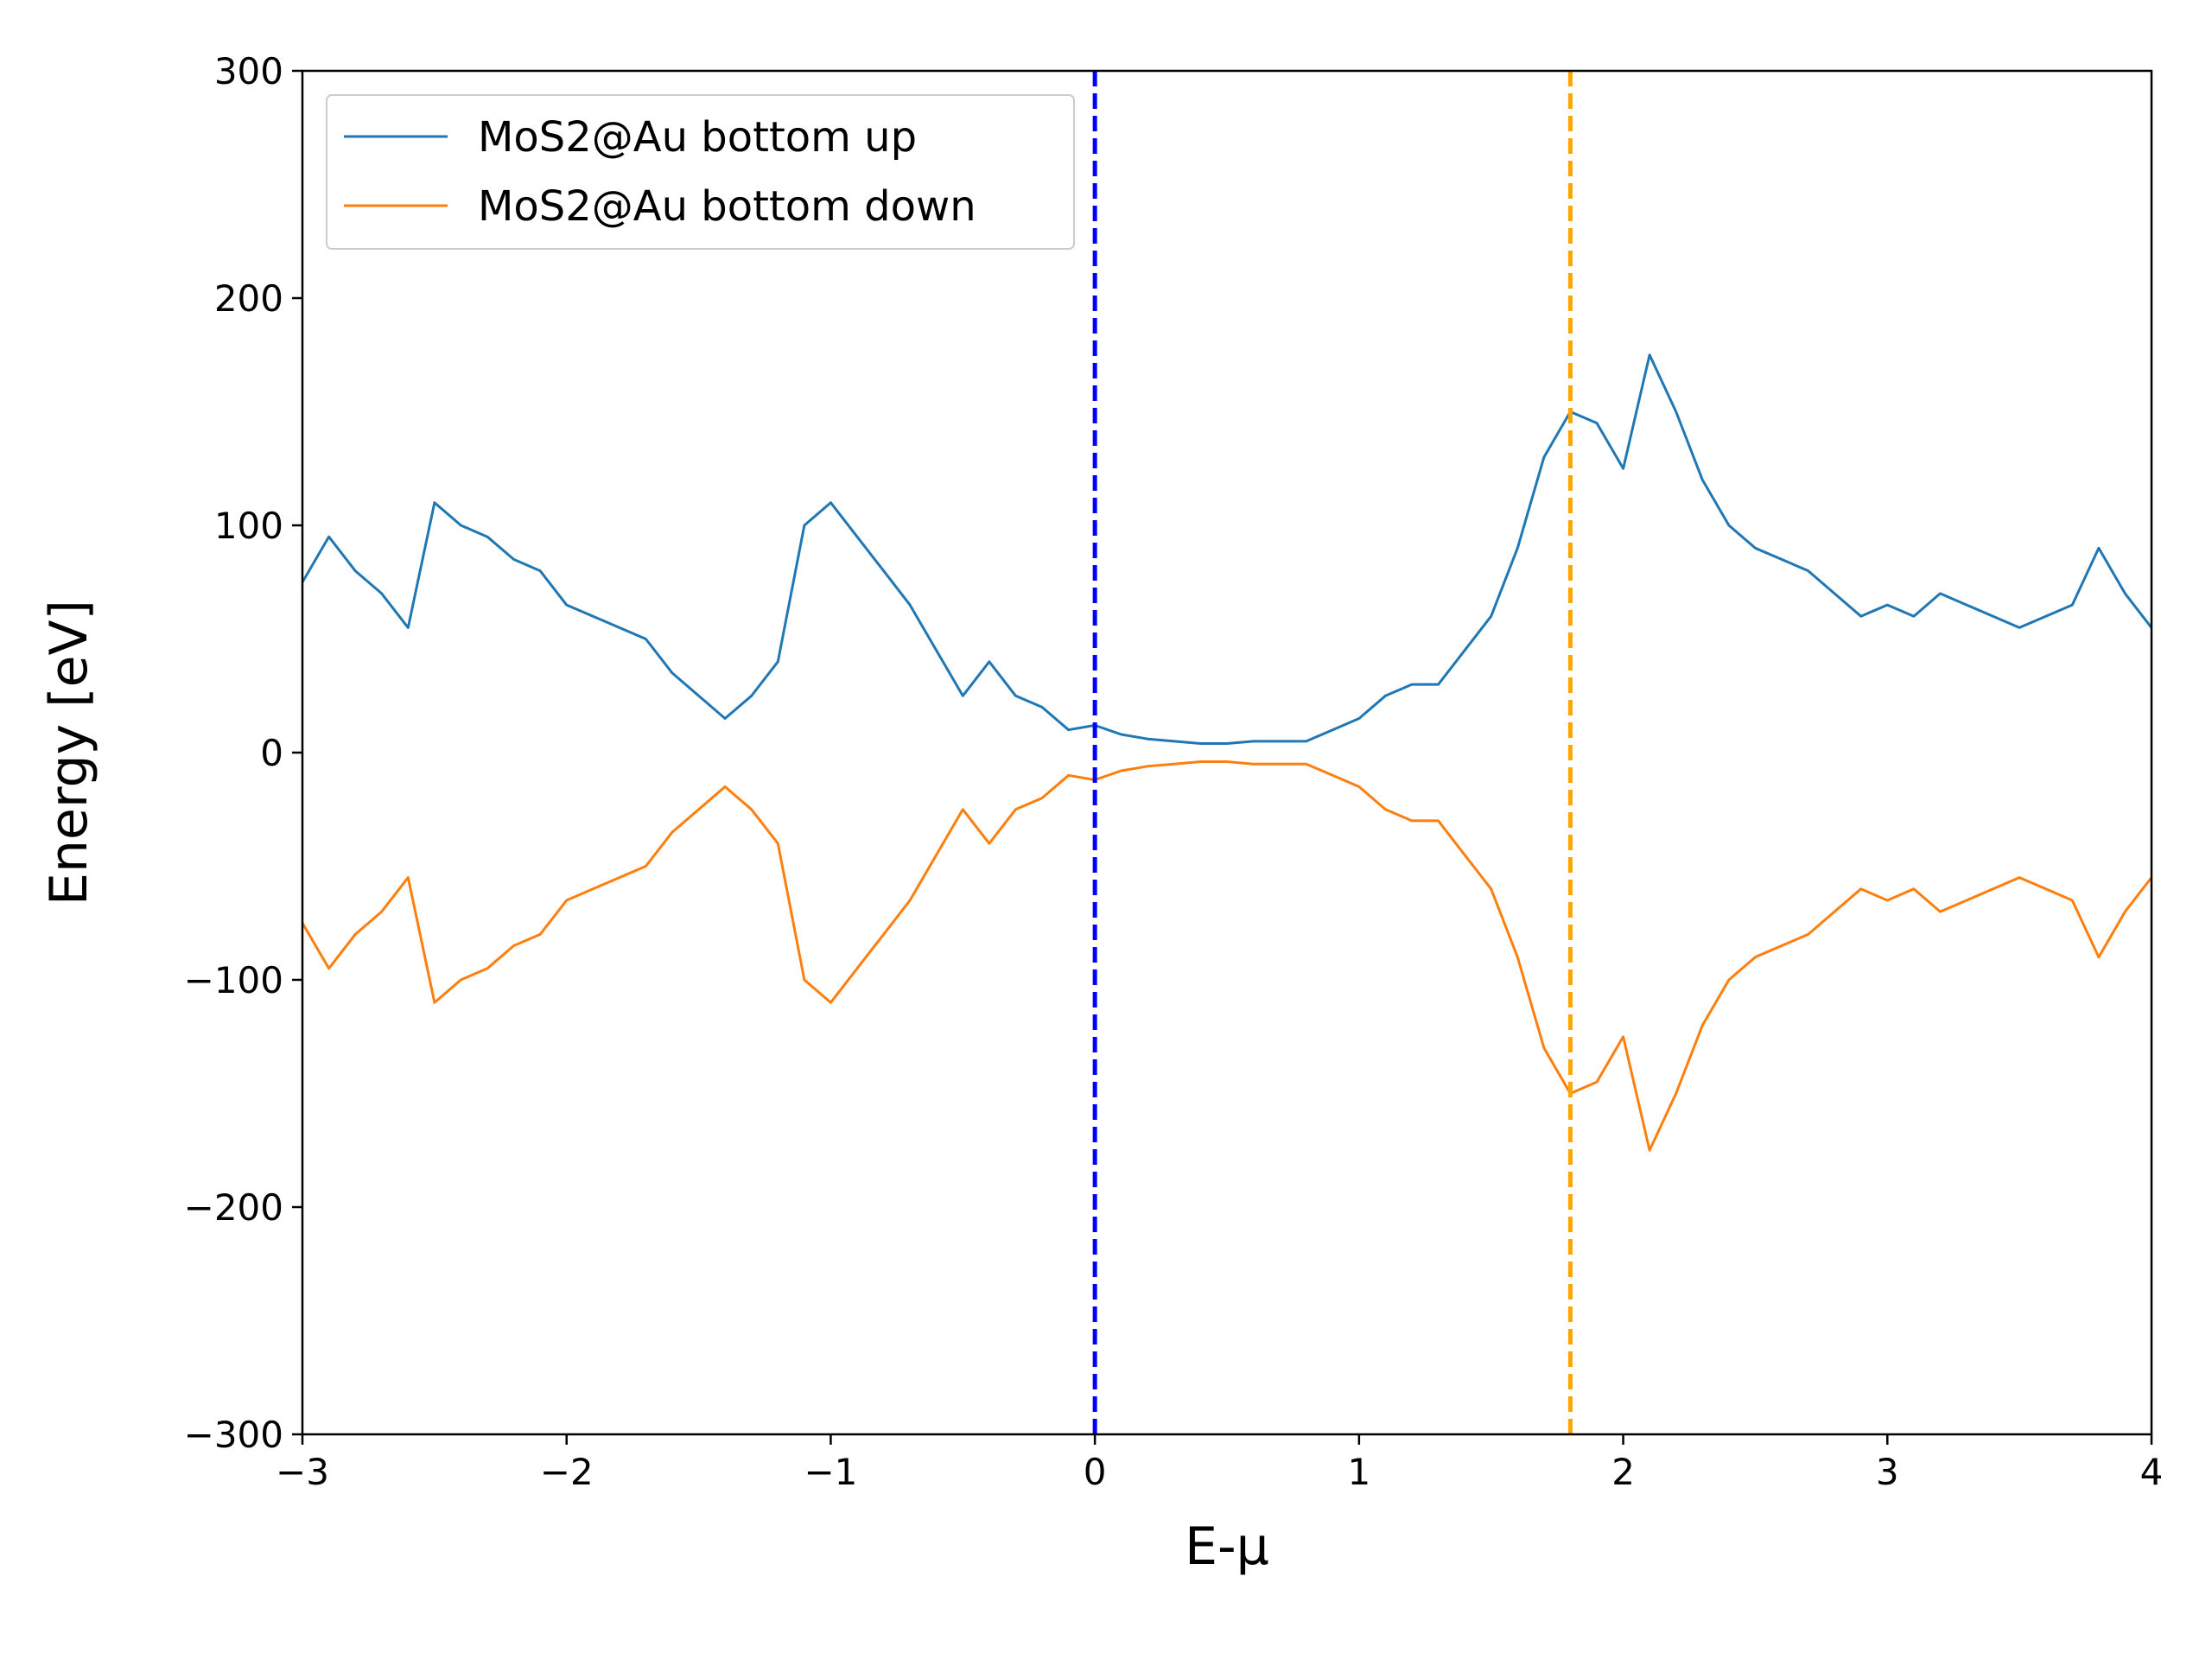 The height and width of the screenshot is (1659, 2212). What do you see at coordinates (1095, 1472) in the screenshot?
I see `x-tick-label: 0` at bounding box center [1095, 1472].